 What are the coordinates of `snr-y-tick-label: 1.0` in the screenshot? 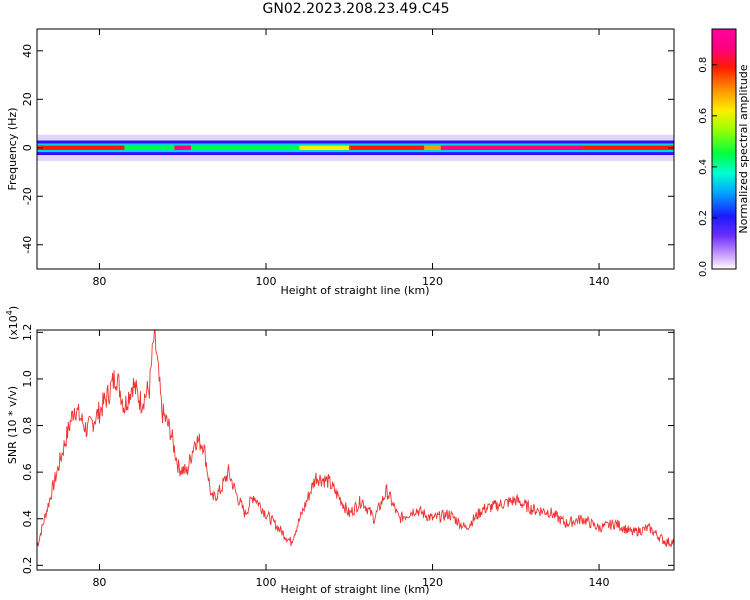 It's located at (27, 379).